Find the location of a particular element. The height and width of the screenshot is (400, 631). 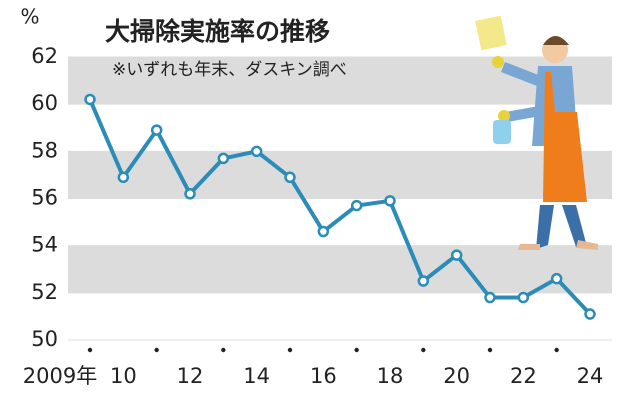

y-tick-label: 58 is located at coordinates (44, 150).